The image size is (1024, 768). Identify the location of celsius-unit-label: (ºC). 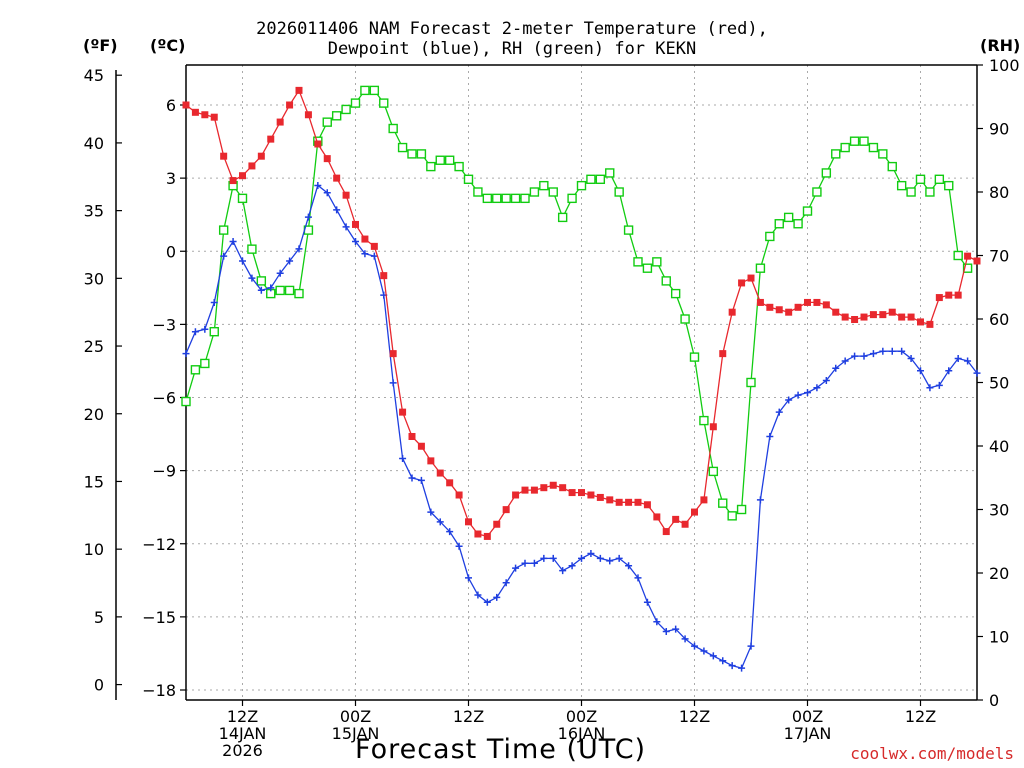
(168, 45).